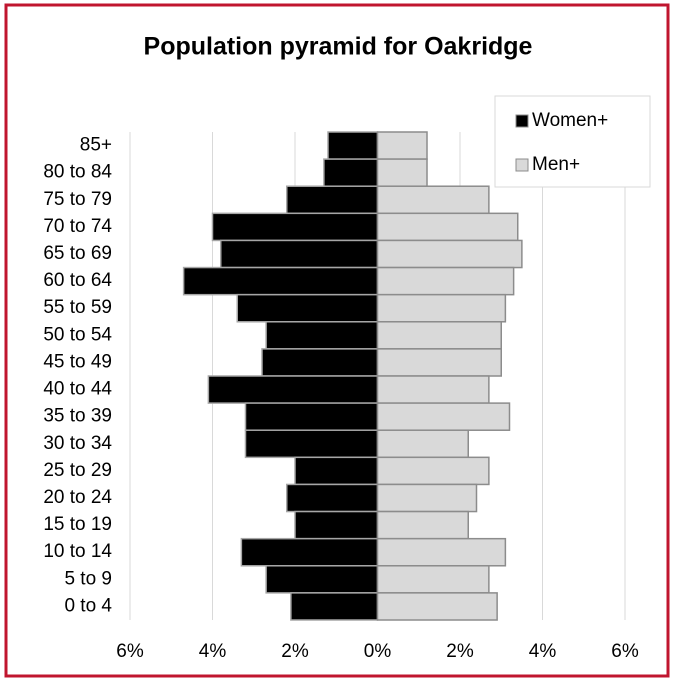 This screenshot has width=673, height=684. I want to click on y-tick-label: 60 to 64, so click(77, 280).